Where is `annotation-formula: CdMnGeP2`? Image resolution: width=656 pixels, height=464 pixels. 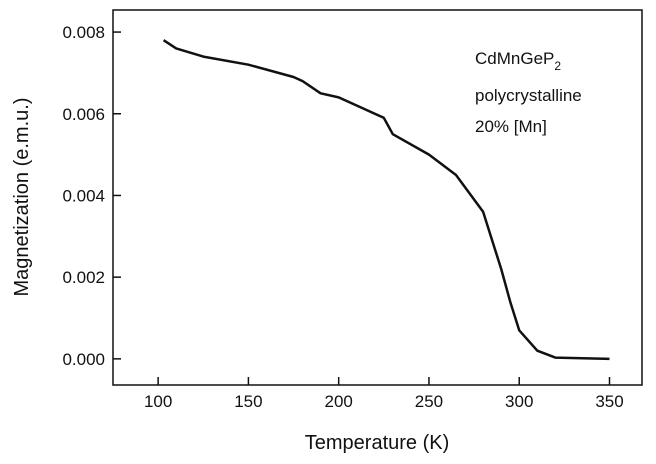 annotation-formula: CdMnGeP2 is located at coordinates (518, 61).